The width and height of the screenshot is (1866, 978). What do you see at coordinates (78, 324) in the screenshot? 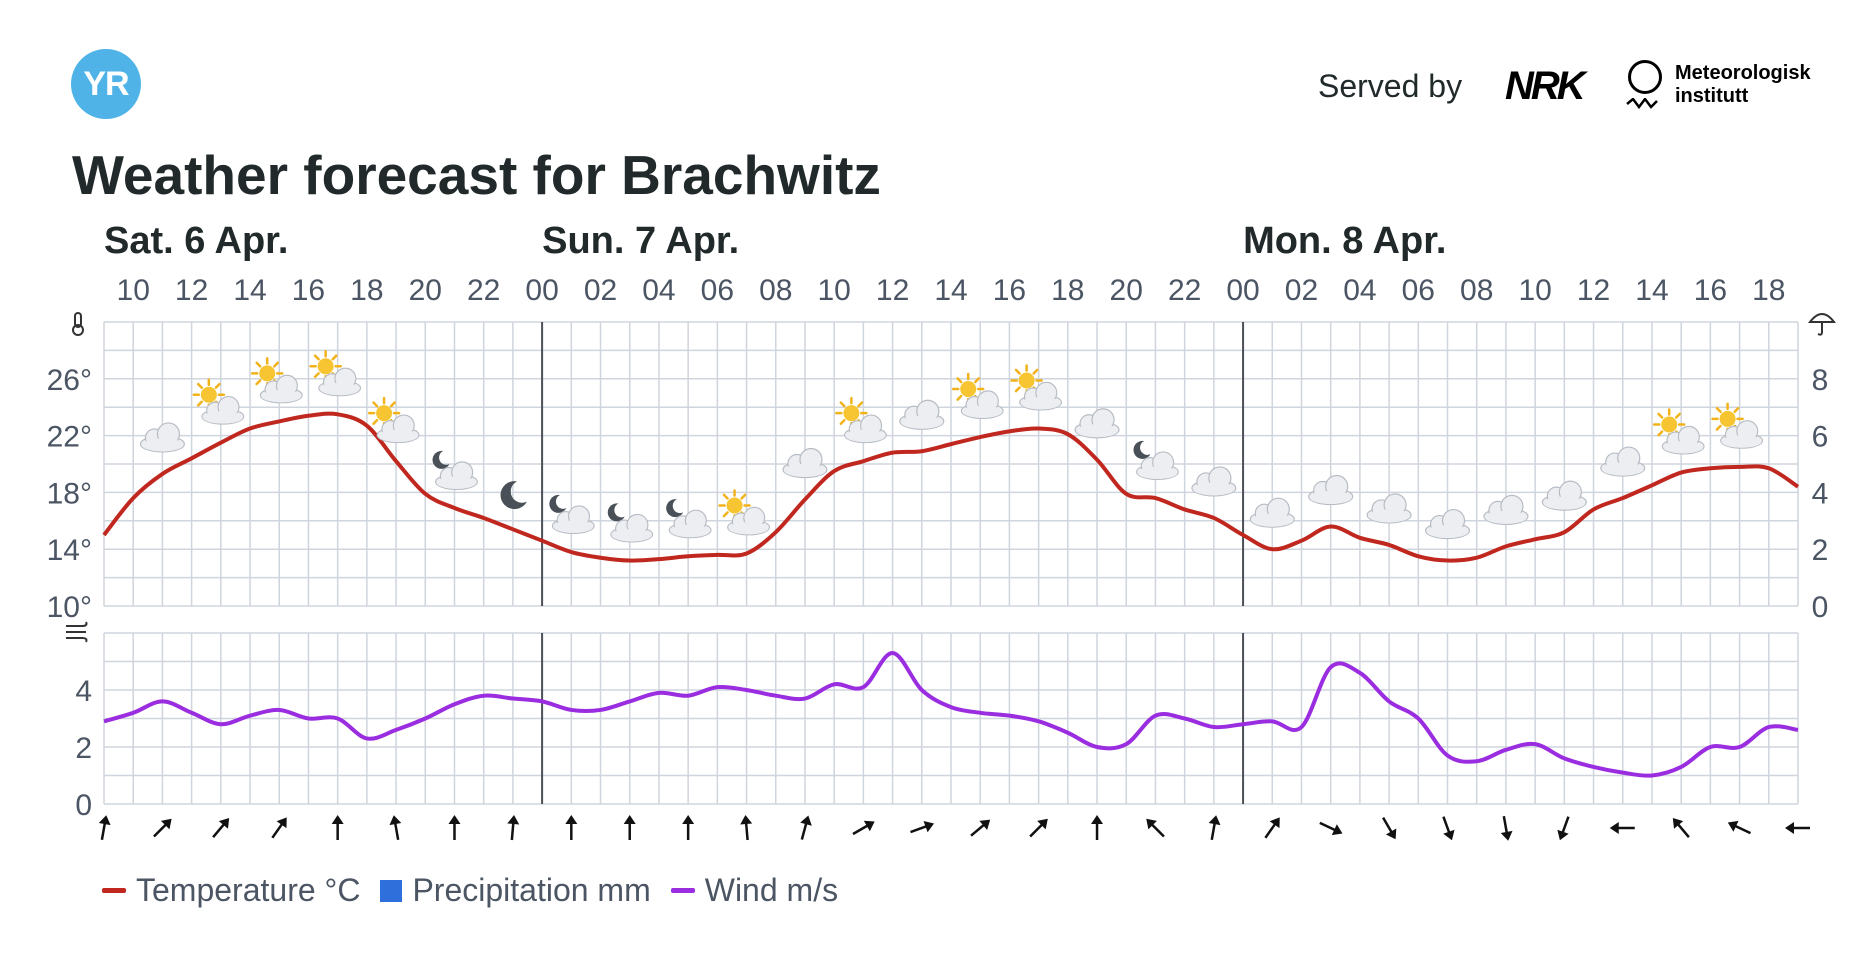
I see `thermometer-icon` at bounding box center [78, 324].